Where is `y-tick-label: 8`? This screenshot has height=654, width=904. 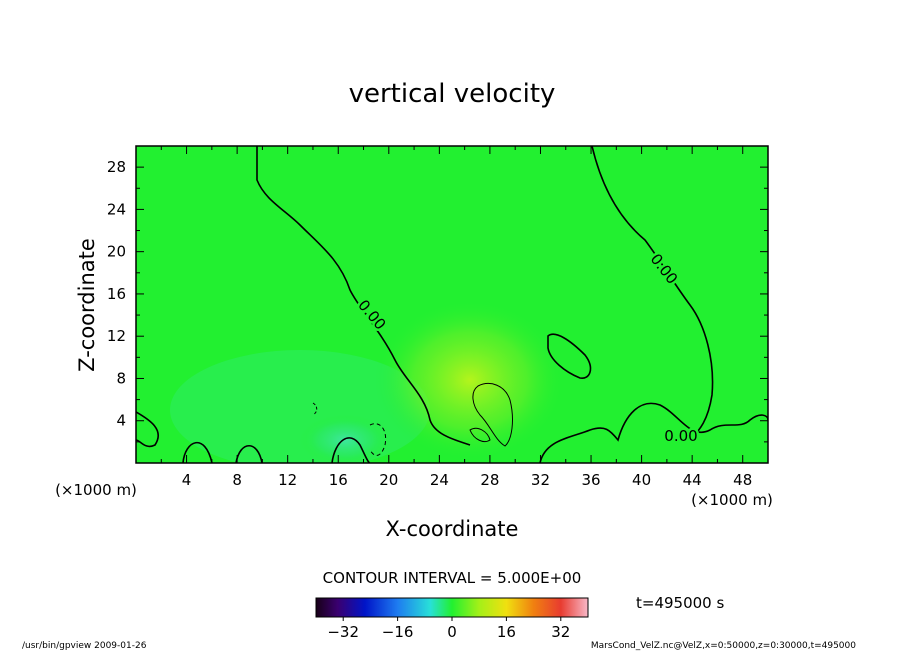
y-tick-label: 8 is located at coordinates (121, 378).